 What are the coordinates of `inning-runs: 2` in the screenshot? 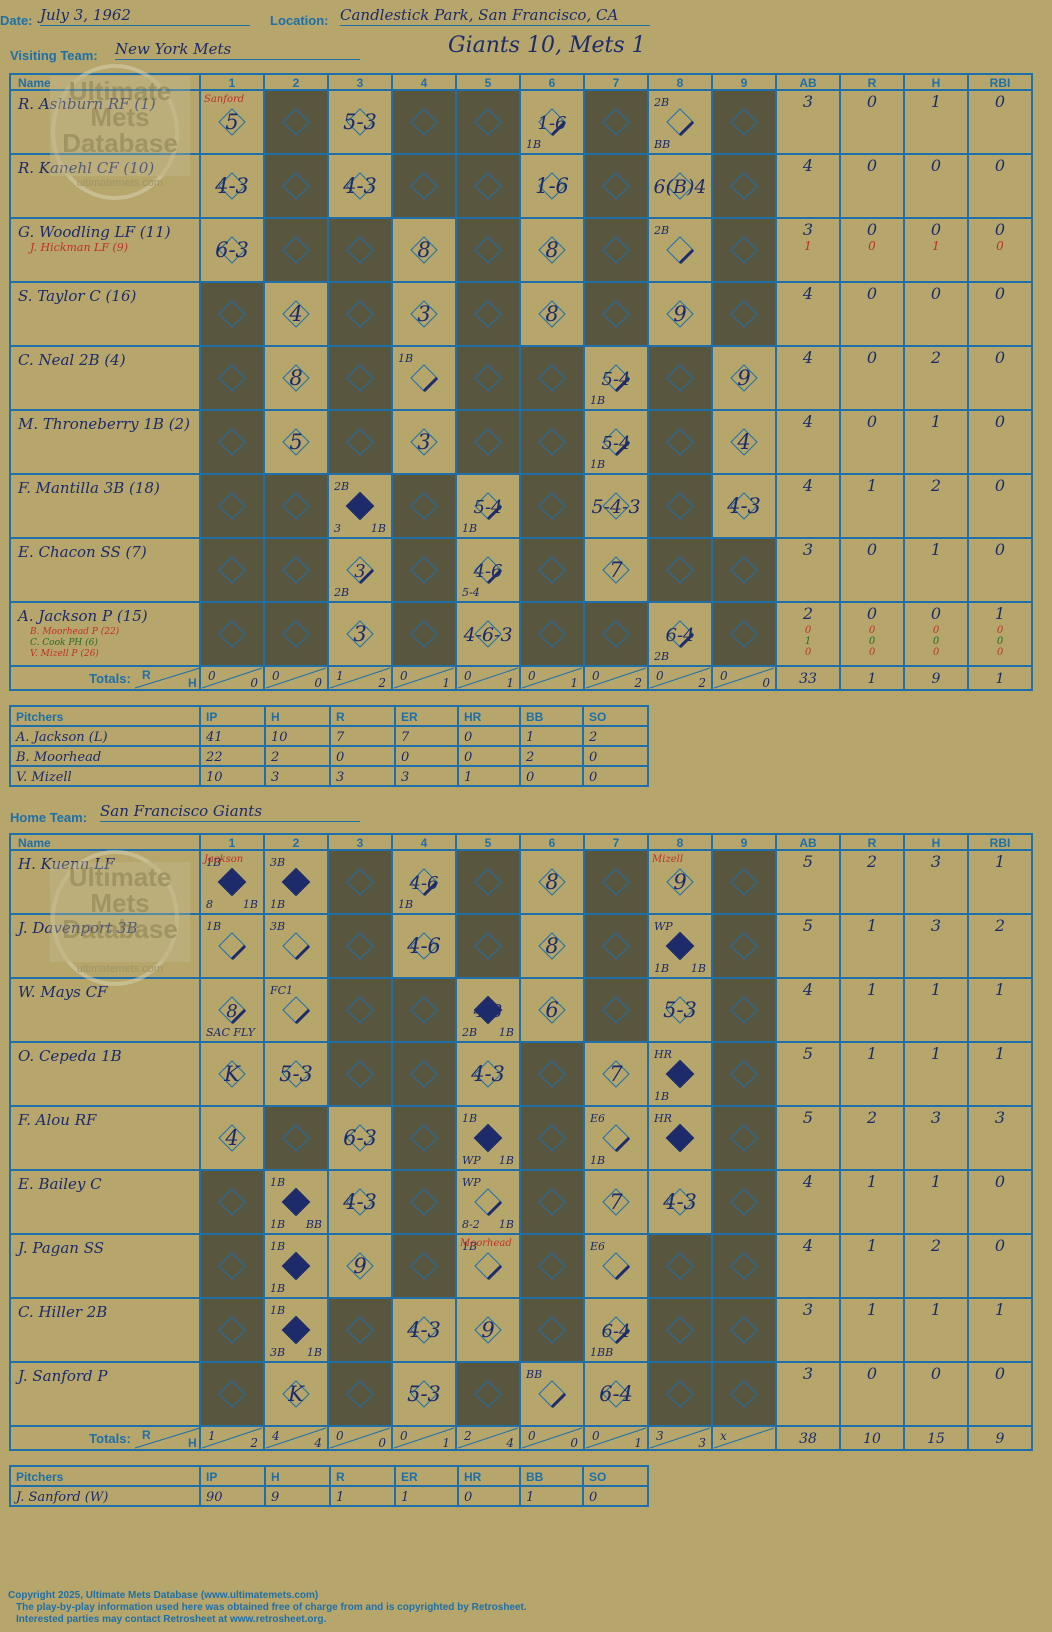 It's located at (467, 1436).